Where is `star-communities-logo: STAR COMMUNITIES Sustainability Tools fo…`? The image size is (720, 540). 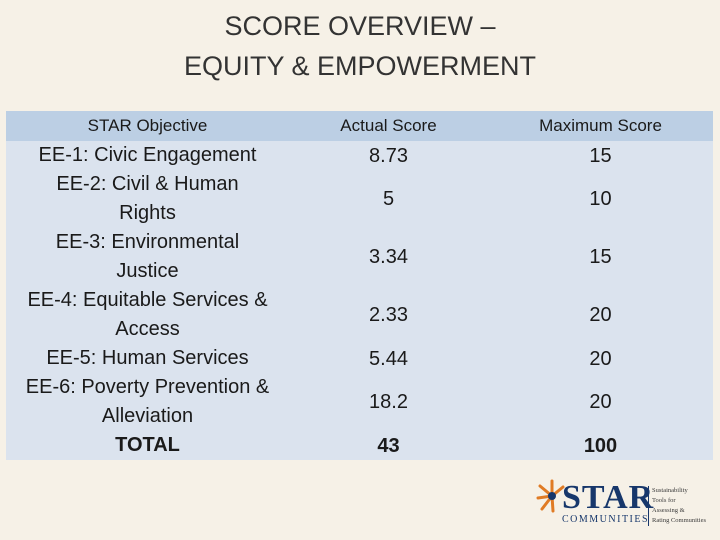 star-communities-logo: STAR COMMUNITIES Sustainability Tools fo… is located at coordinates (625, 503).